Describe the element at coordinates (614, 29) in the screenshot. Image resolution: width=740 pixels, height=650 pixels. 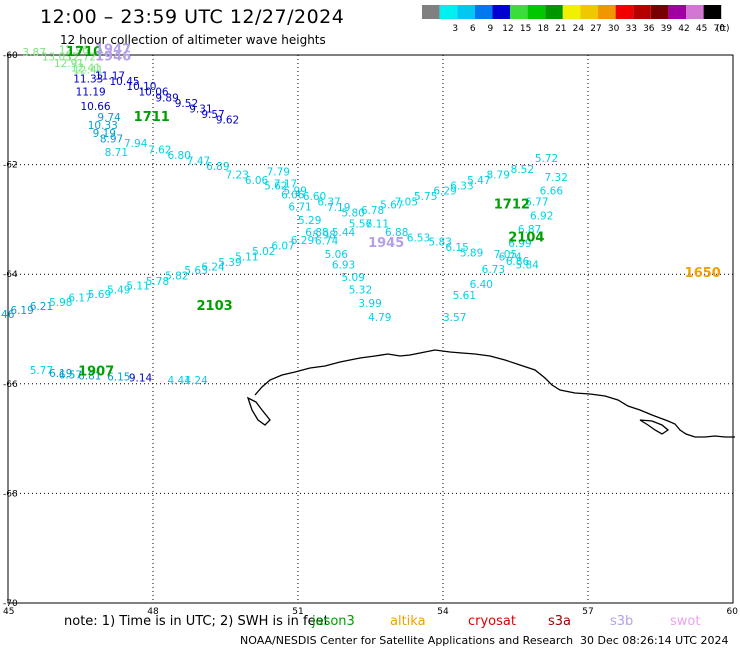
I see `legend-label: 30` at that location.